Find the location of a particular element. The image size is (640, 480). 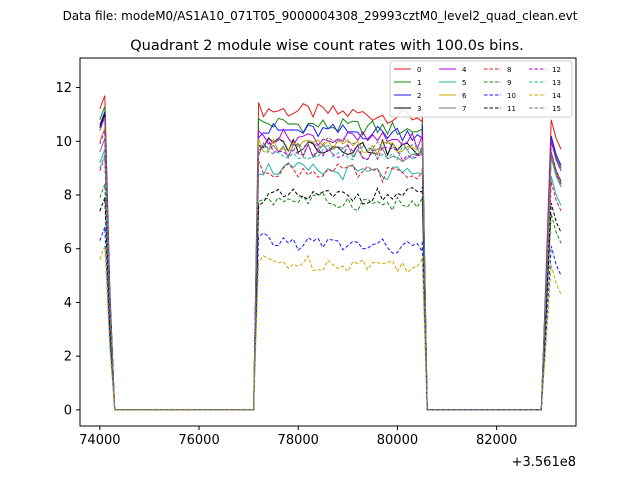

x-tick-label: 74000 is located at coordinates (99, 440).